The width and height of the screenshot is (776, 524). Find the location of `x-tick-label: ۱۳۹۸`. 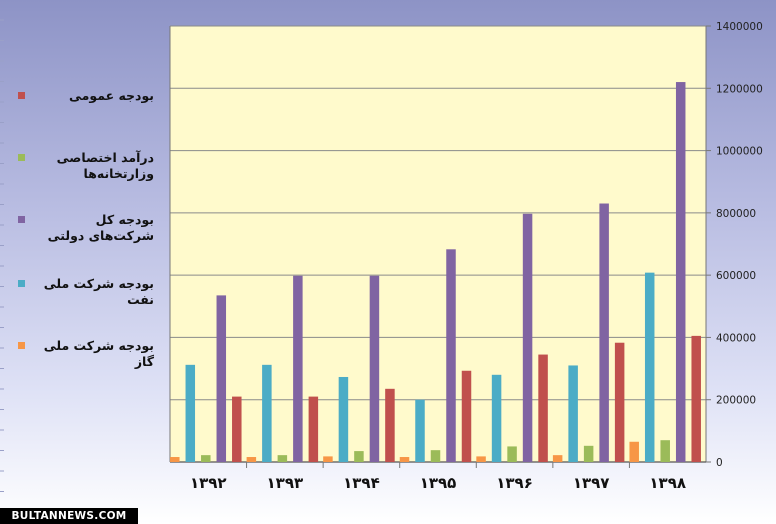

x-tick-label: ۱۳۹۸ is located at coordinates (667, 483).